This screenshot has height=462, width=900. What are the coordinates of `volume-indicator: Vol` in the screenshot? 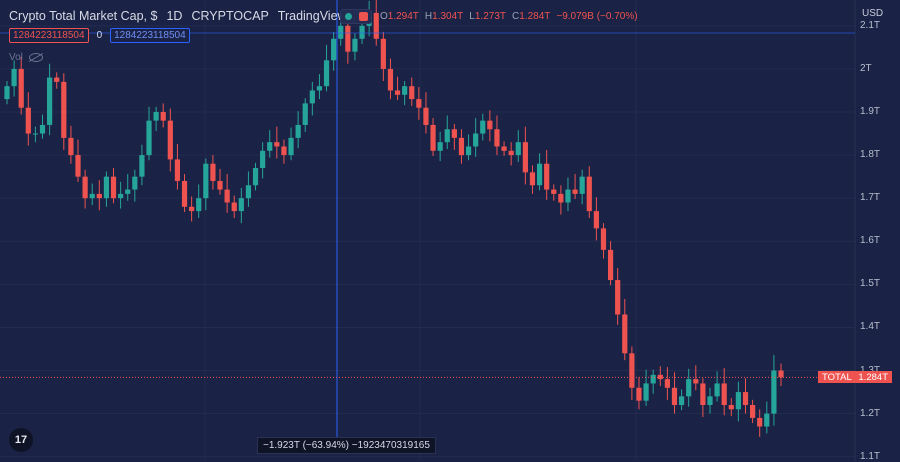 It's located at (26, 57).